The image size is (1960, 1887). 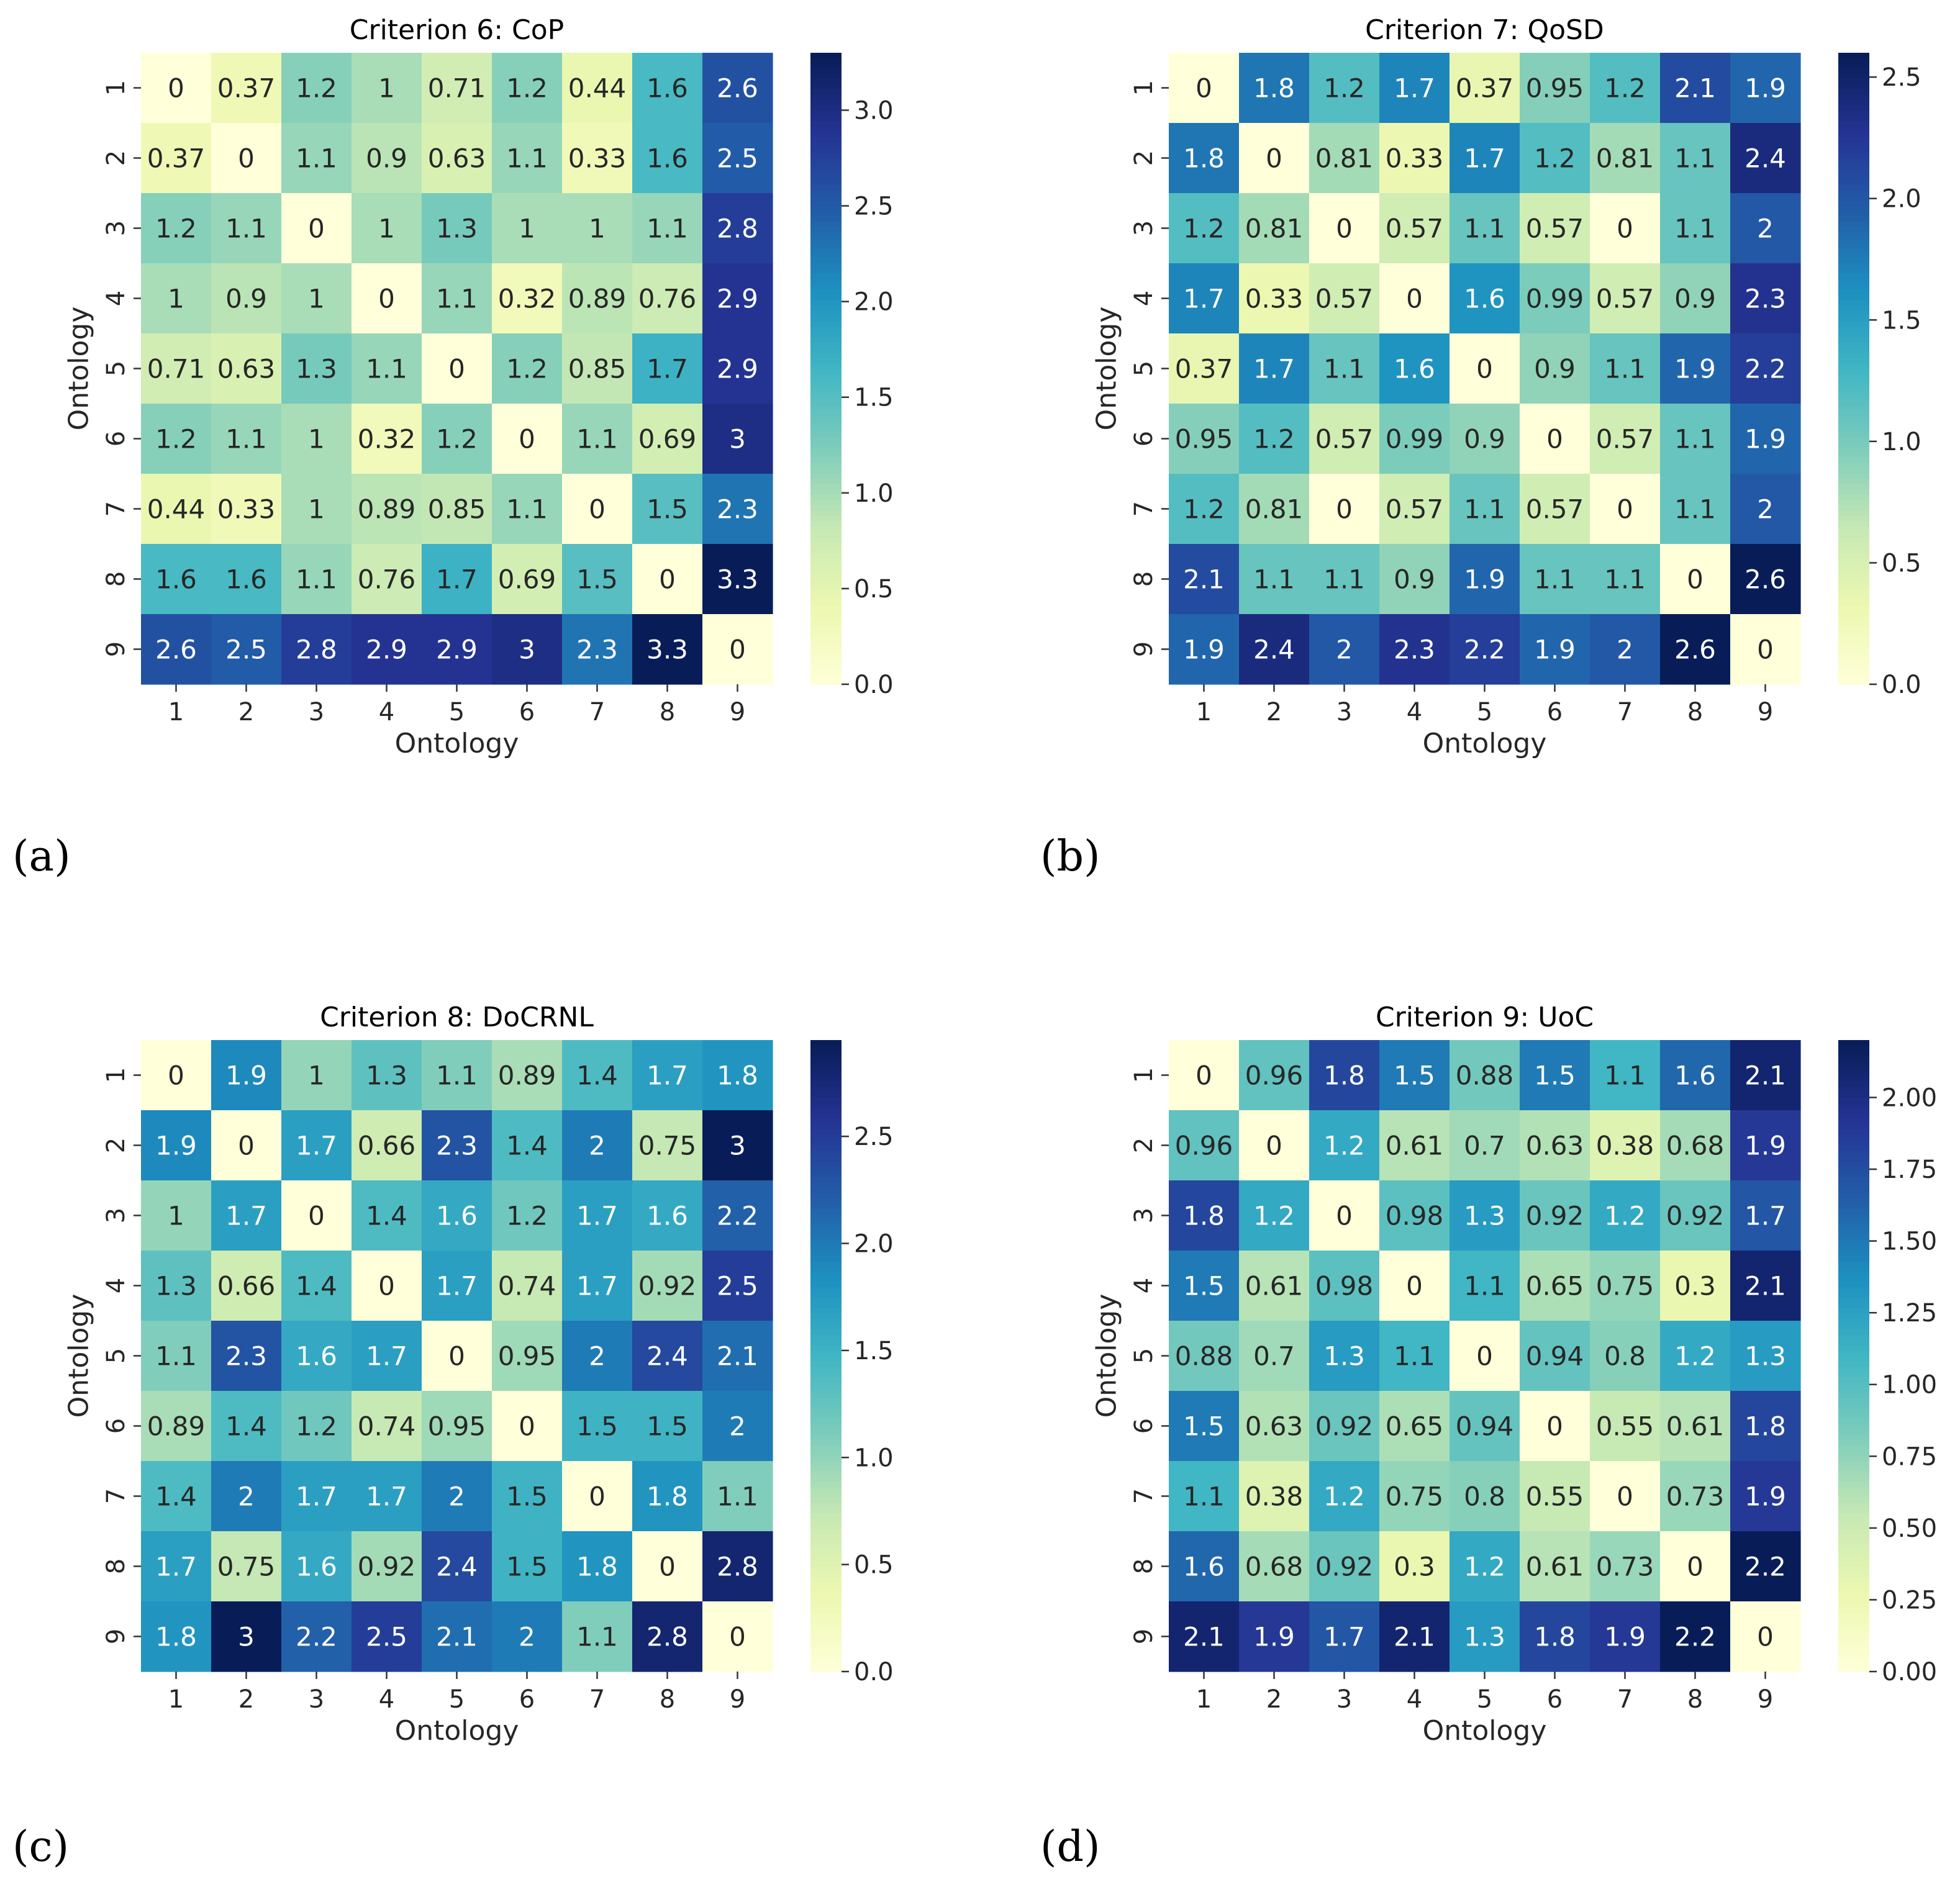 What do you see at coordinates (116, 1075) in the screenshot?
I see `y-tick-label: 1` at bounding box center [116, 1075].